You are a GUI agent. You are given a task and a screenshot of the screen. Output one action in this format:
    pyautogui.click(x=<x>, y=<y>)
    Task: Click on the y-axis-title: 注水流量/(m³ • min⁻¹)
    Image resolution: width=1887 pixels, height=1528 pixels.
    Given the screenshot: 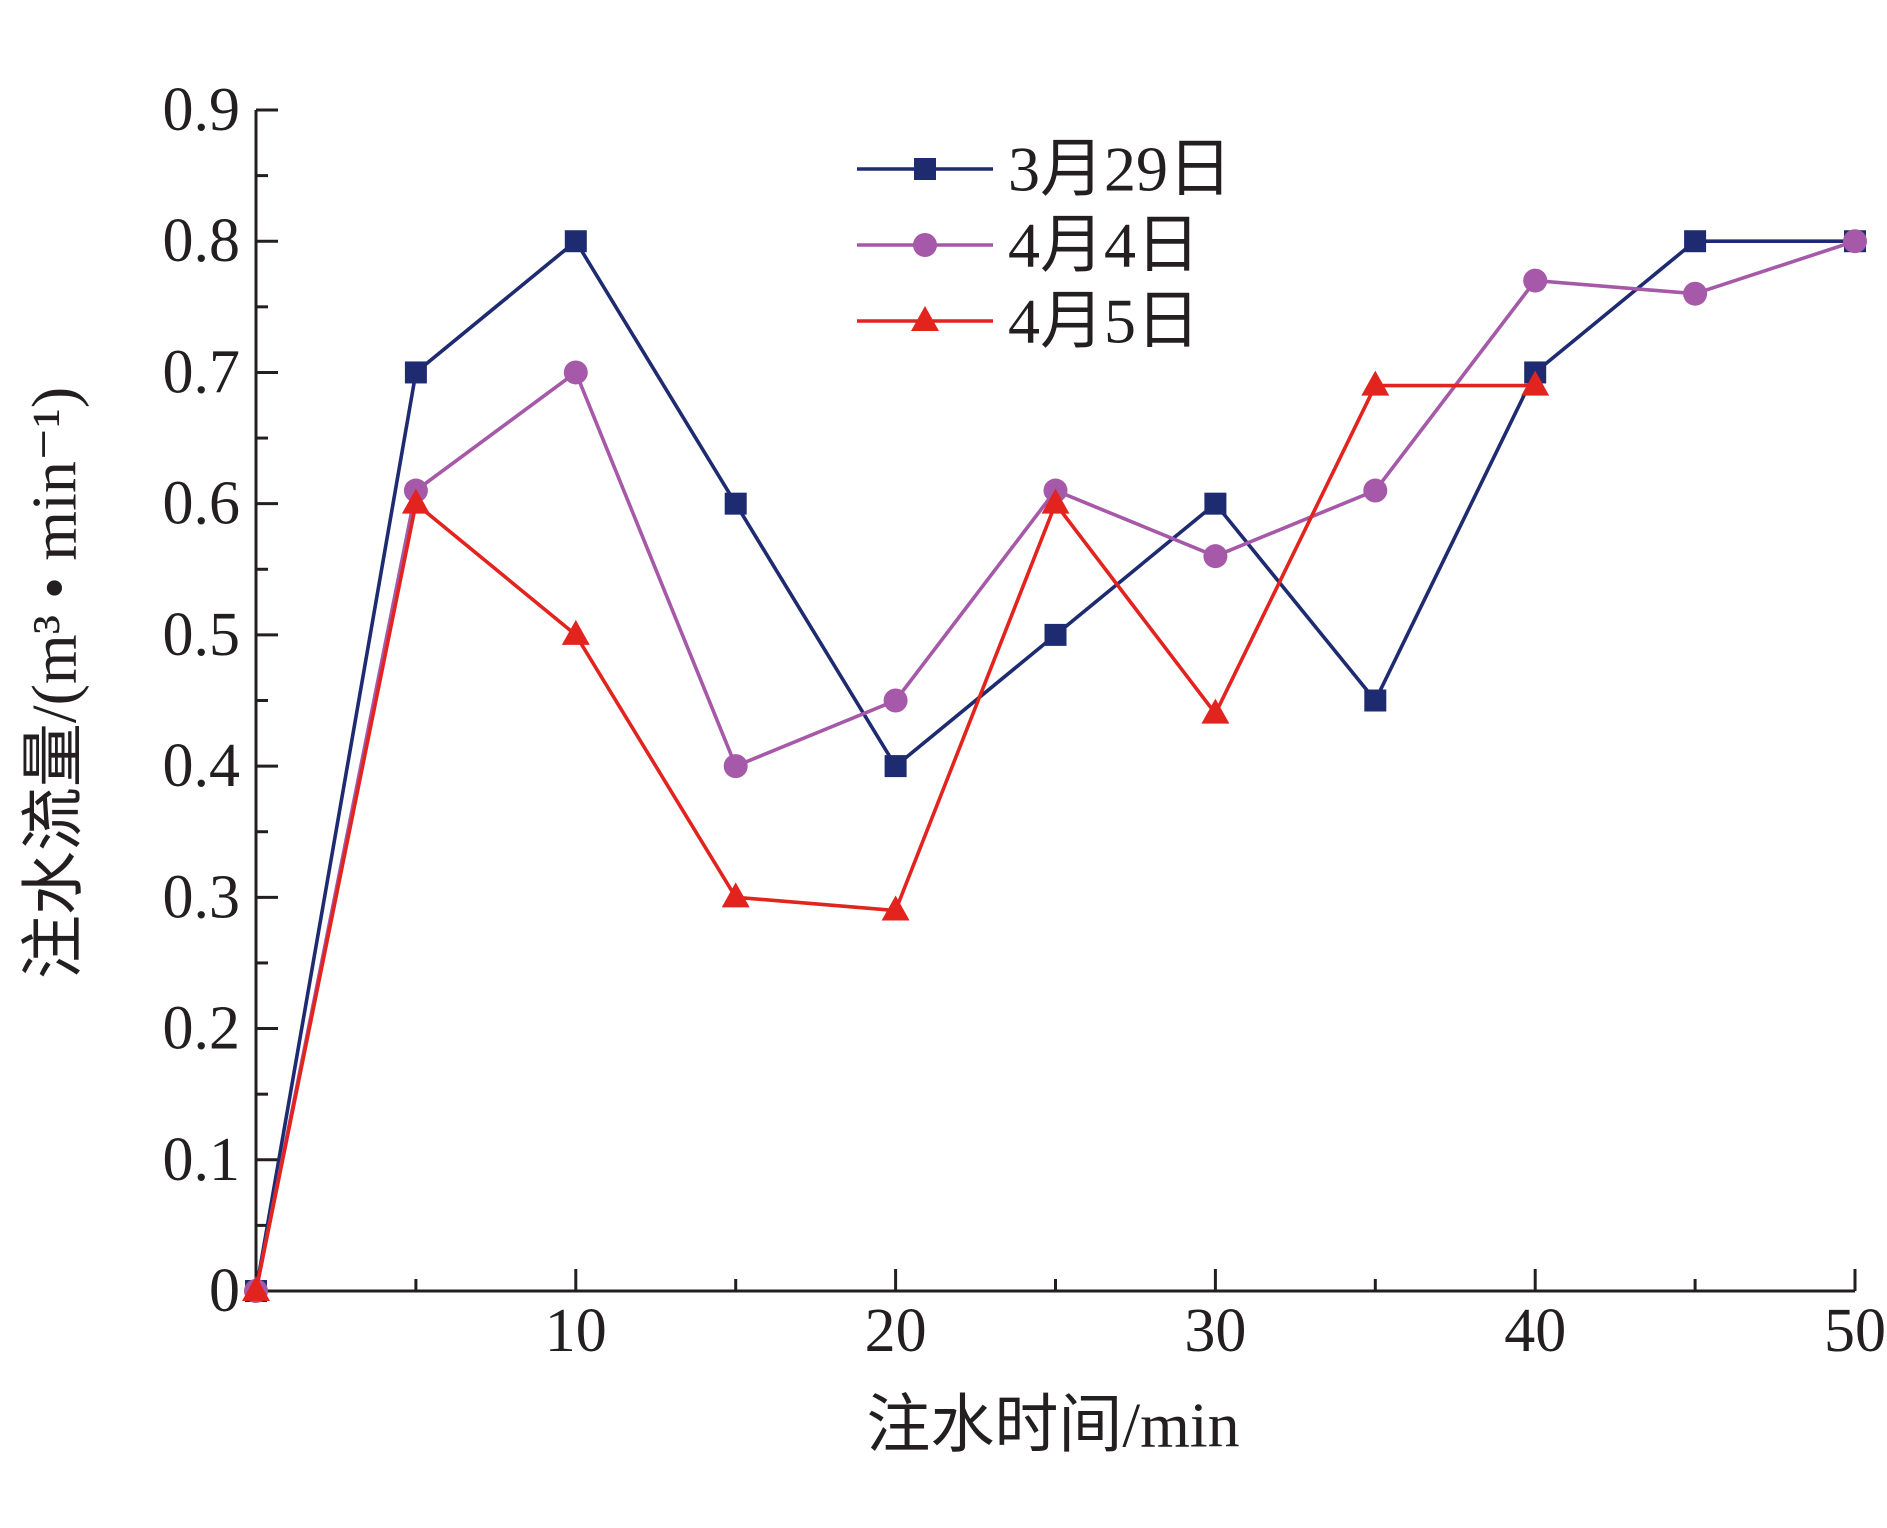 What is the action you would take?
    pyautogui.click(x=54, y=683)
    